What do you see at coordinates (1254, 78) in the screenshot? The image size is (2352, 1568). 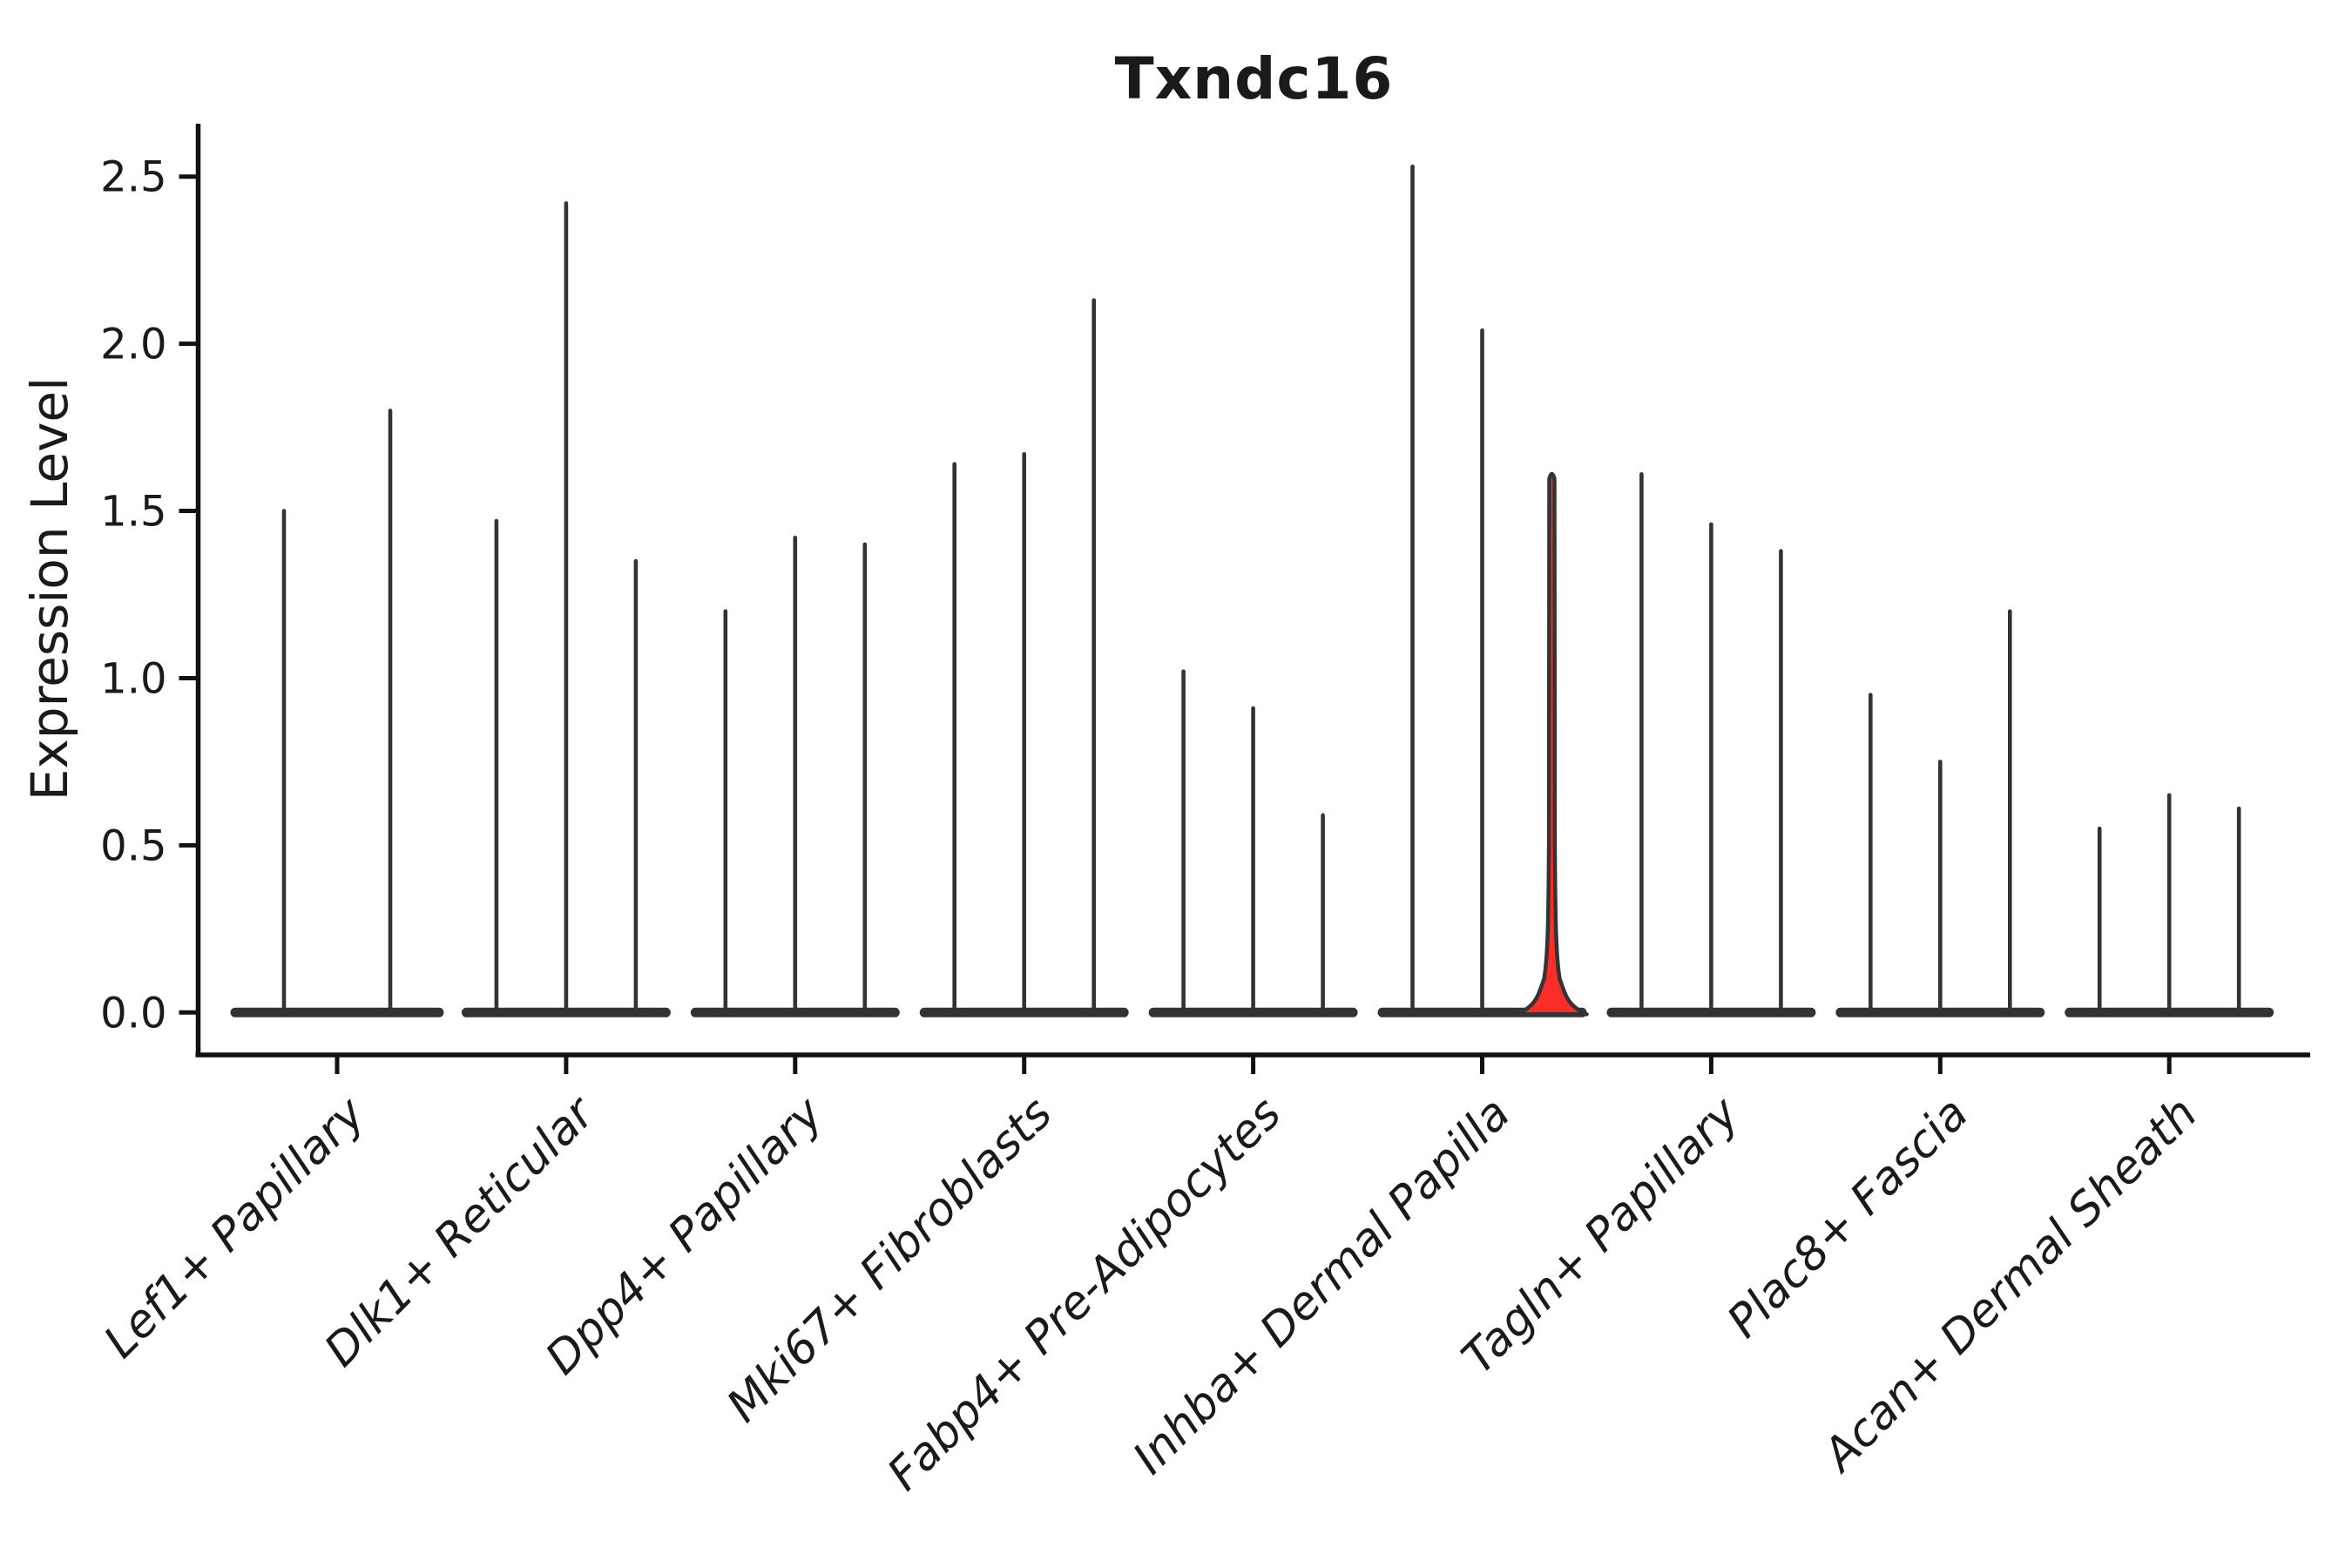 I see `chart-title: Txndc16` at bounding box center [1254, 78].